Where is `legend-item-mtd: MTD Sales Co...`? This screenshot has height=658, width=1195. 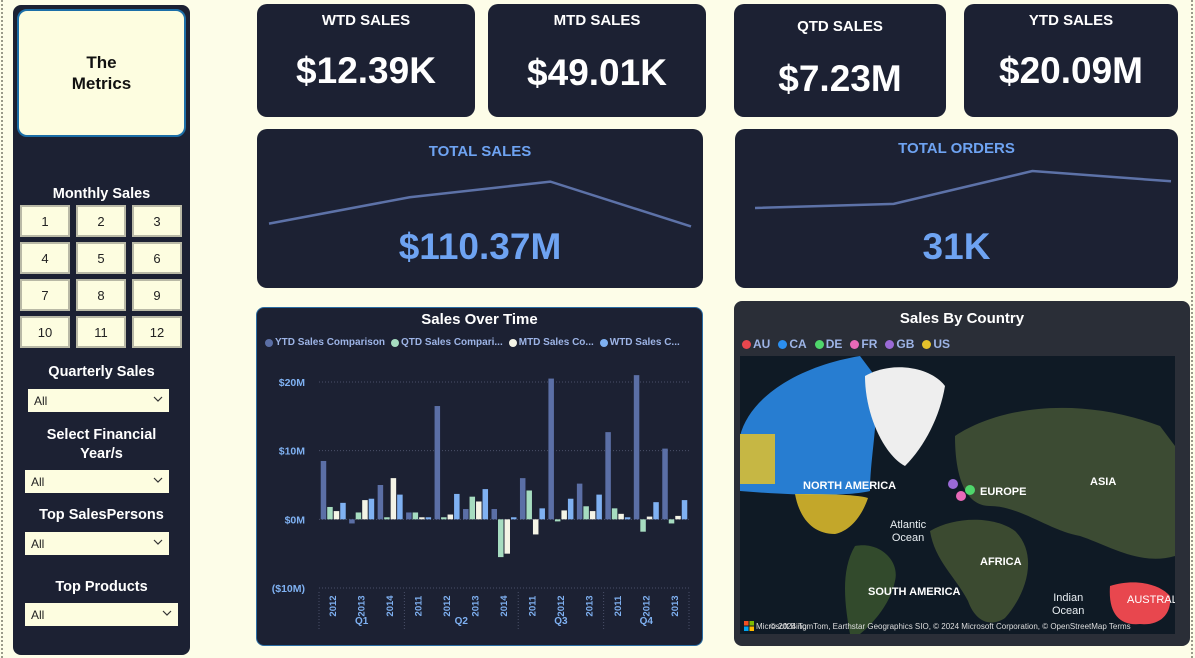
legend-item-mtd: MTD Sales Co... is located at coordinates (551, 342).